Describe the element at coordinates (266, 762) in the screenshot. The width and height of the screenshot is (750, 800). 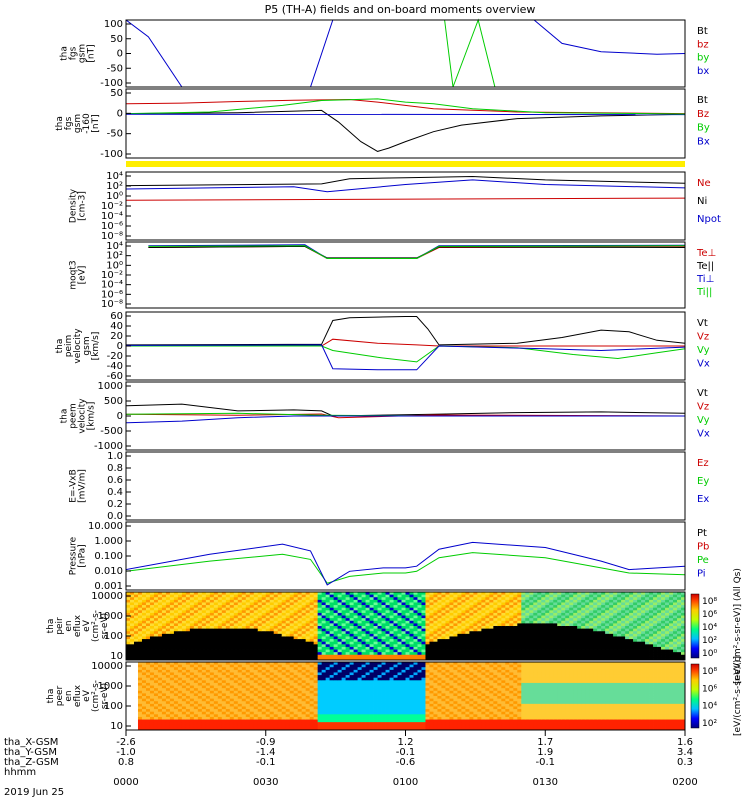
I see `x-axis-row-value: -0.1` at that location.